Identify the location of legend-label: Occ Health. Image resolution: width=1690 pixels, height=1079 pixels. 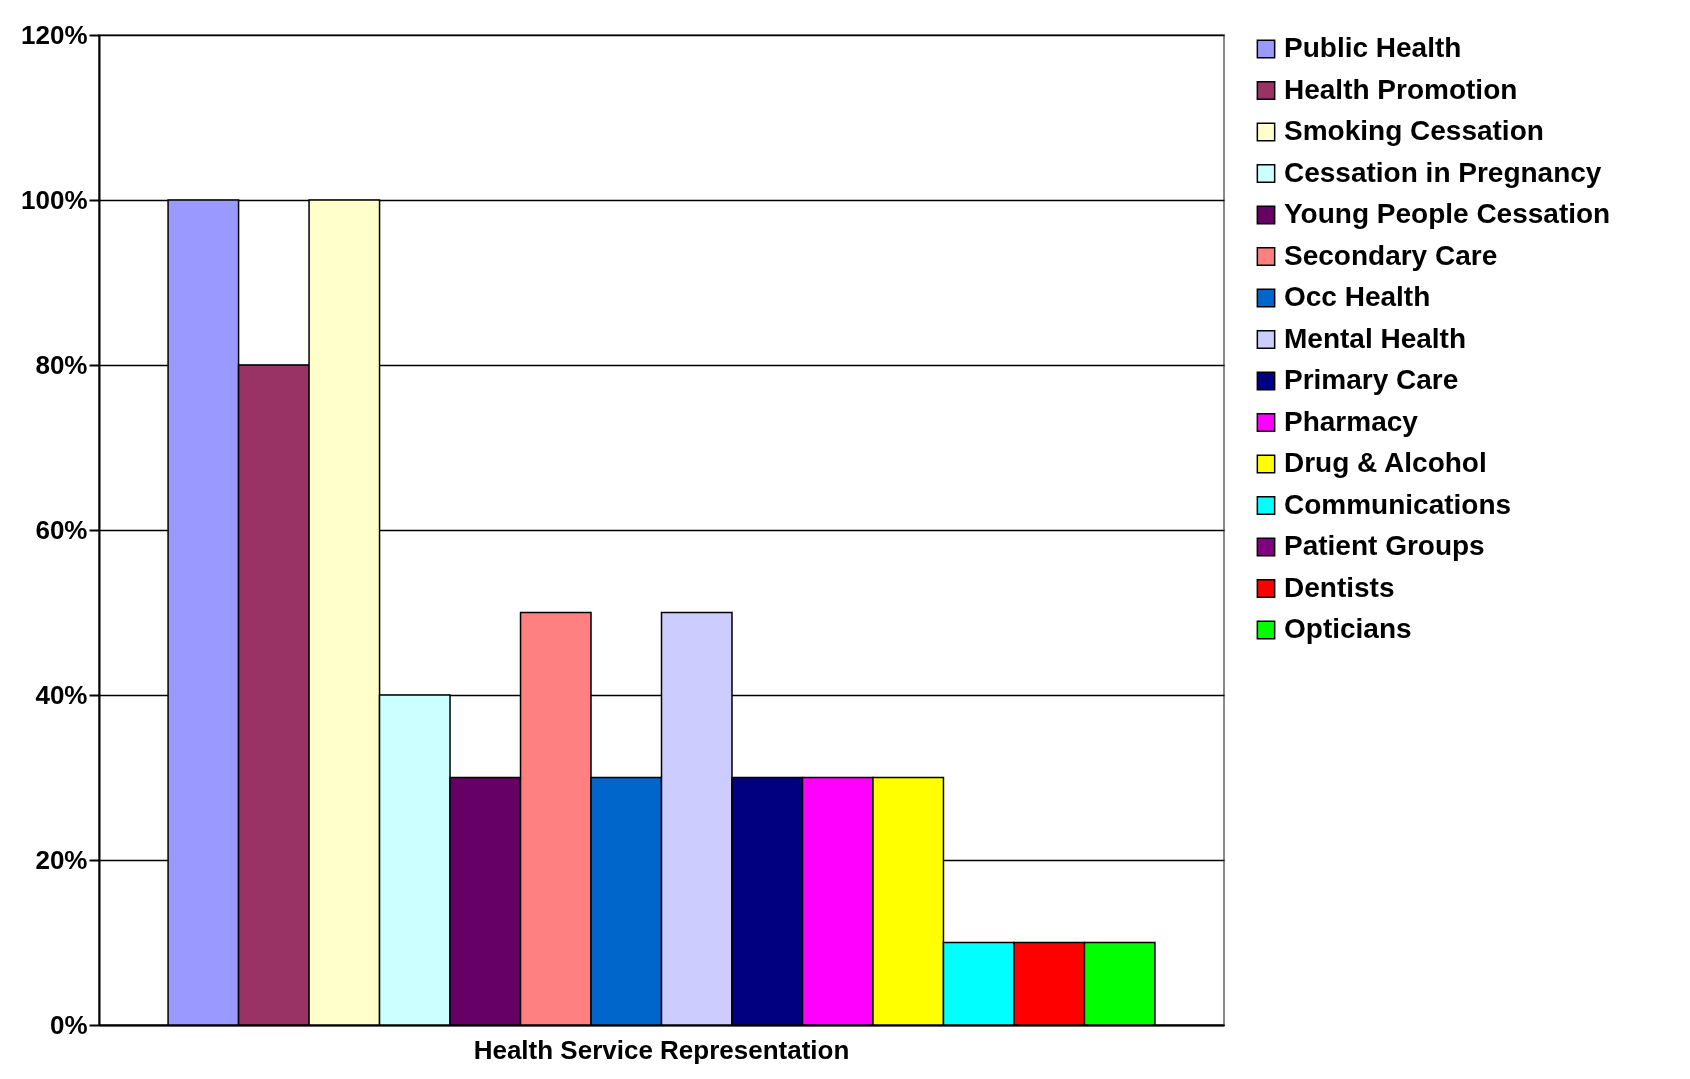
(1357, 296).